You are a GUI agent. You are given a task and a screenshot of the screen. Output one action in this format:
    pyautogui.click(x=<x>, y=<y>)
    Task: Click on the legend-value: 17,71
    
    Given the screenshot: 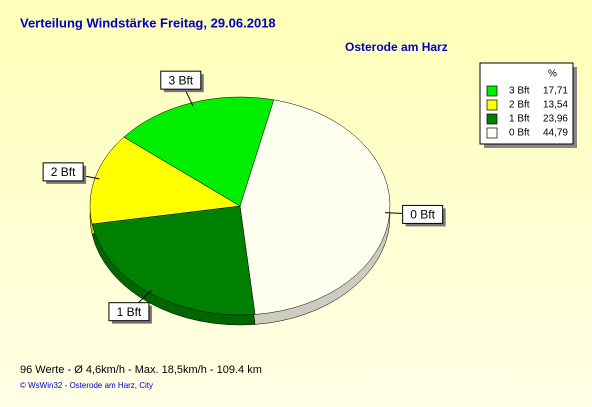 What is the action you would take?
    pyautogui.click(x=555, y=91)
    